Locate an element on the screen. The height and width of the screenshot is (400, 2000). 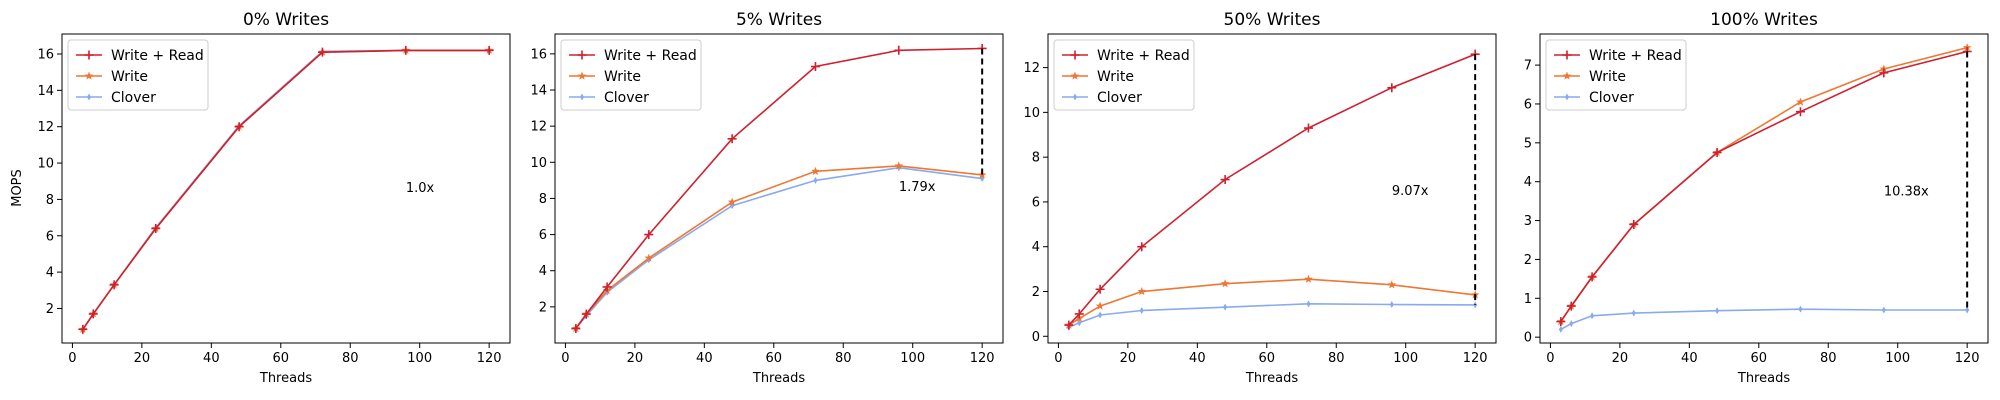
series-write-read is located at coordinates (1764, 186).